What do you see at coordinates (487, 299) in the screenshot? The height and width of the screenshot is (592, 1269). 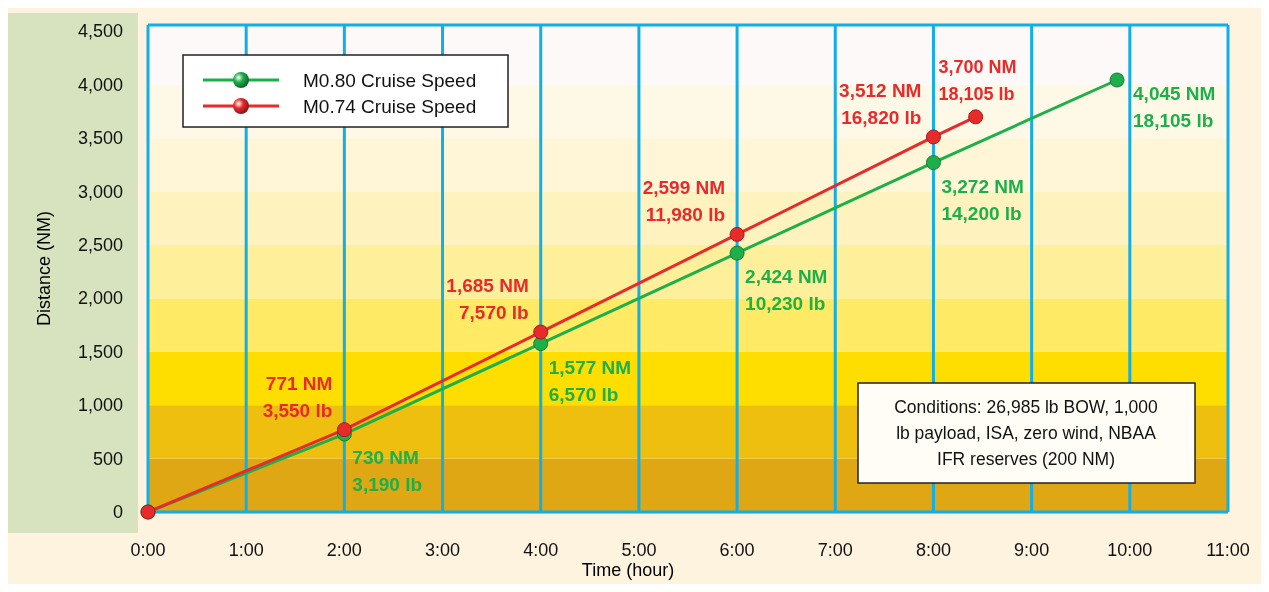 I see `data-label: 1,685 NM 7,570 lb` at bounding box center [487, 299].